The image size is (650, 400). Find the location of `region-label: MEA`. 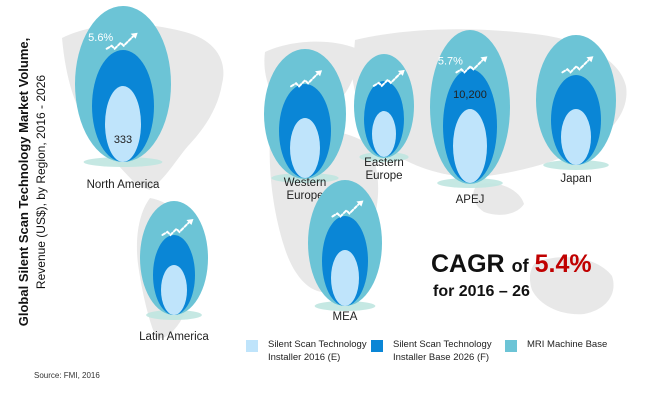

region-label: MEA is located at coordinates (345, 317).